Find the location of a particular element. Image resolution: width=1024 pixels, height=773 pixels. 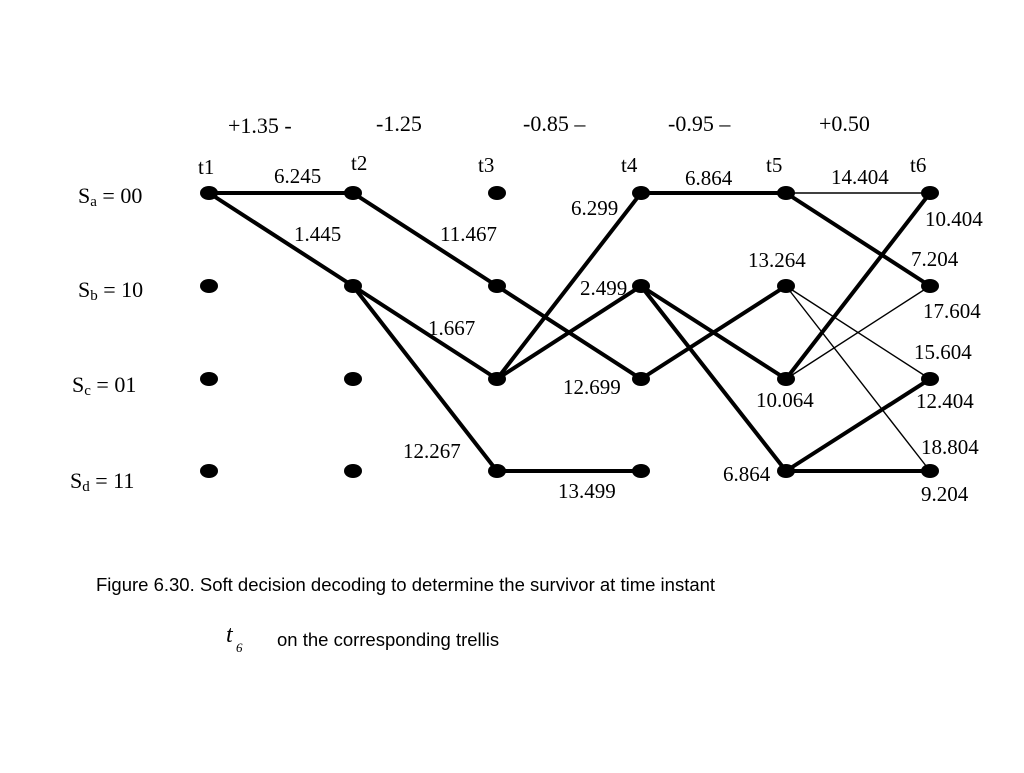

state-subscript: a is located at coordinates (93, 202).